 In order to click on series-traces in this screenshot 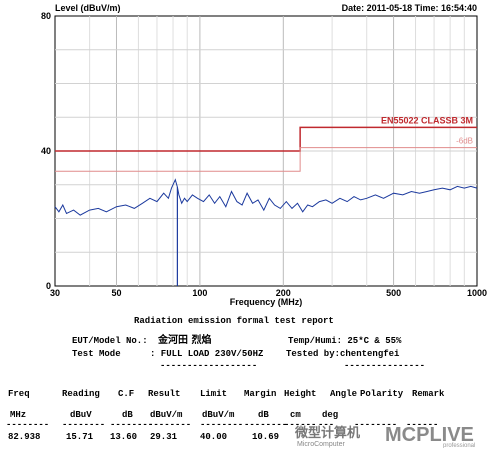, I will do `click(266, 197)`.